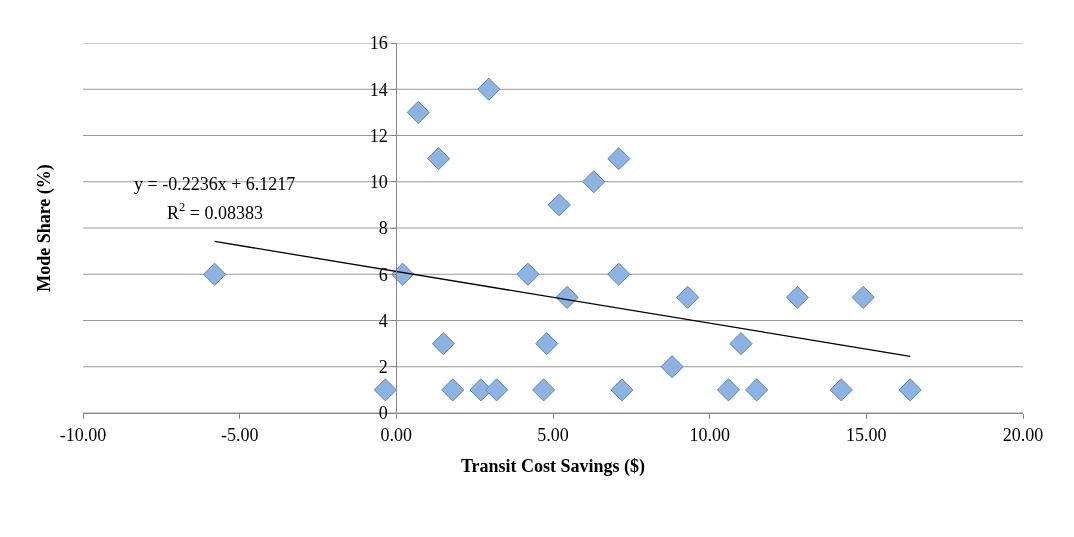 The width and height of the screenshot is (1074, 537). I want to click on y-tick-label: 0, so click(383, 413).